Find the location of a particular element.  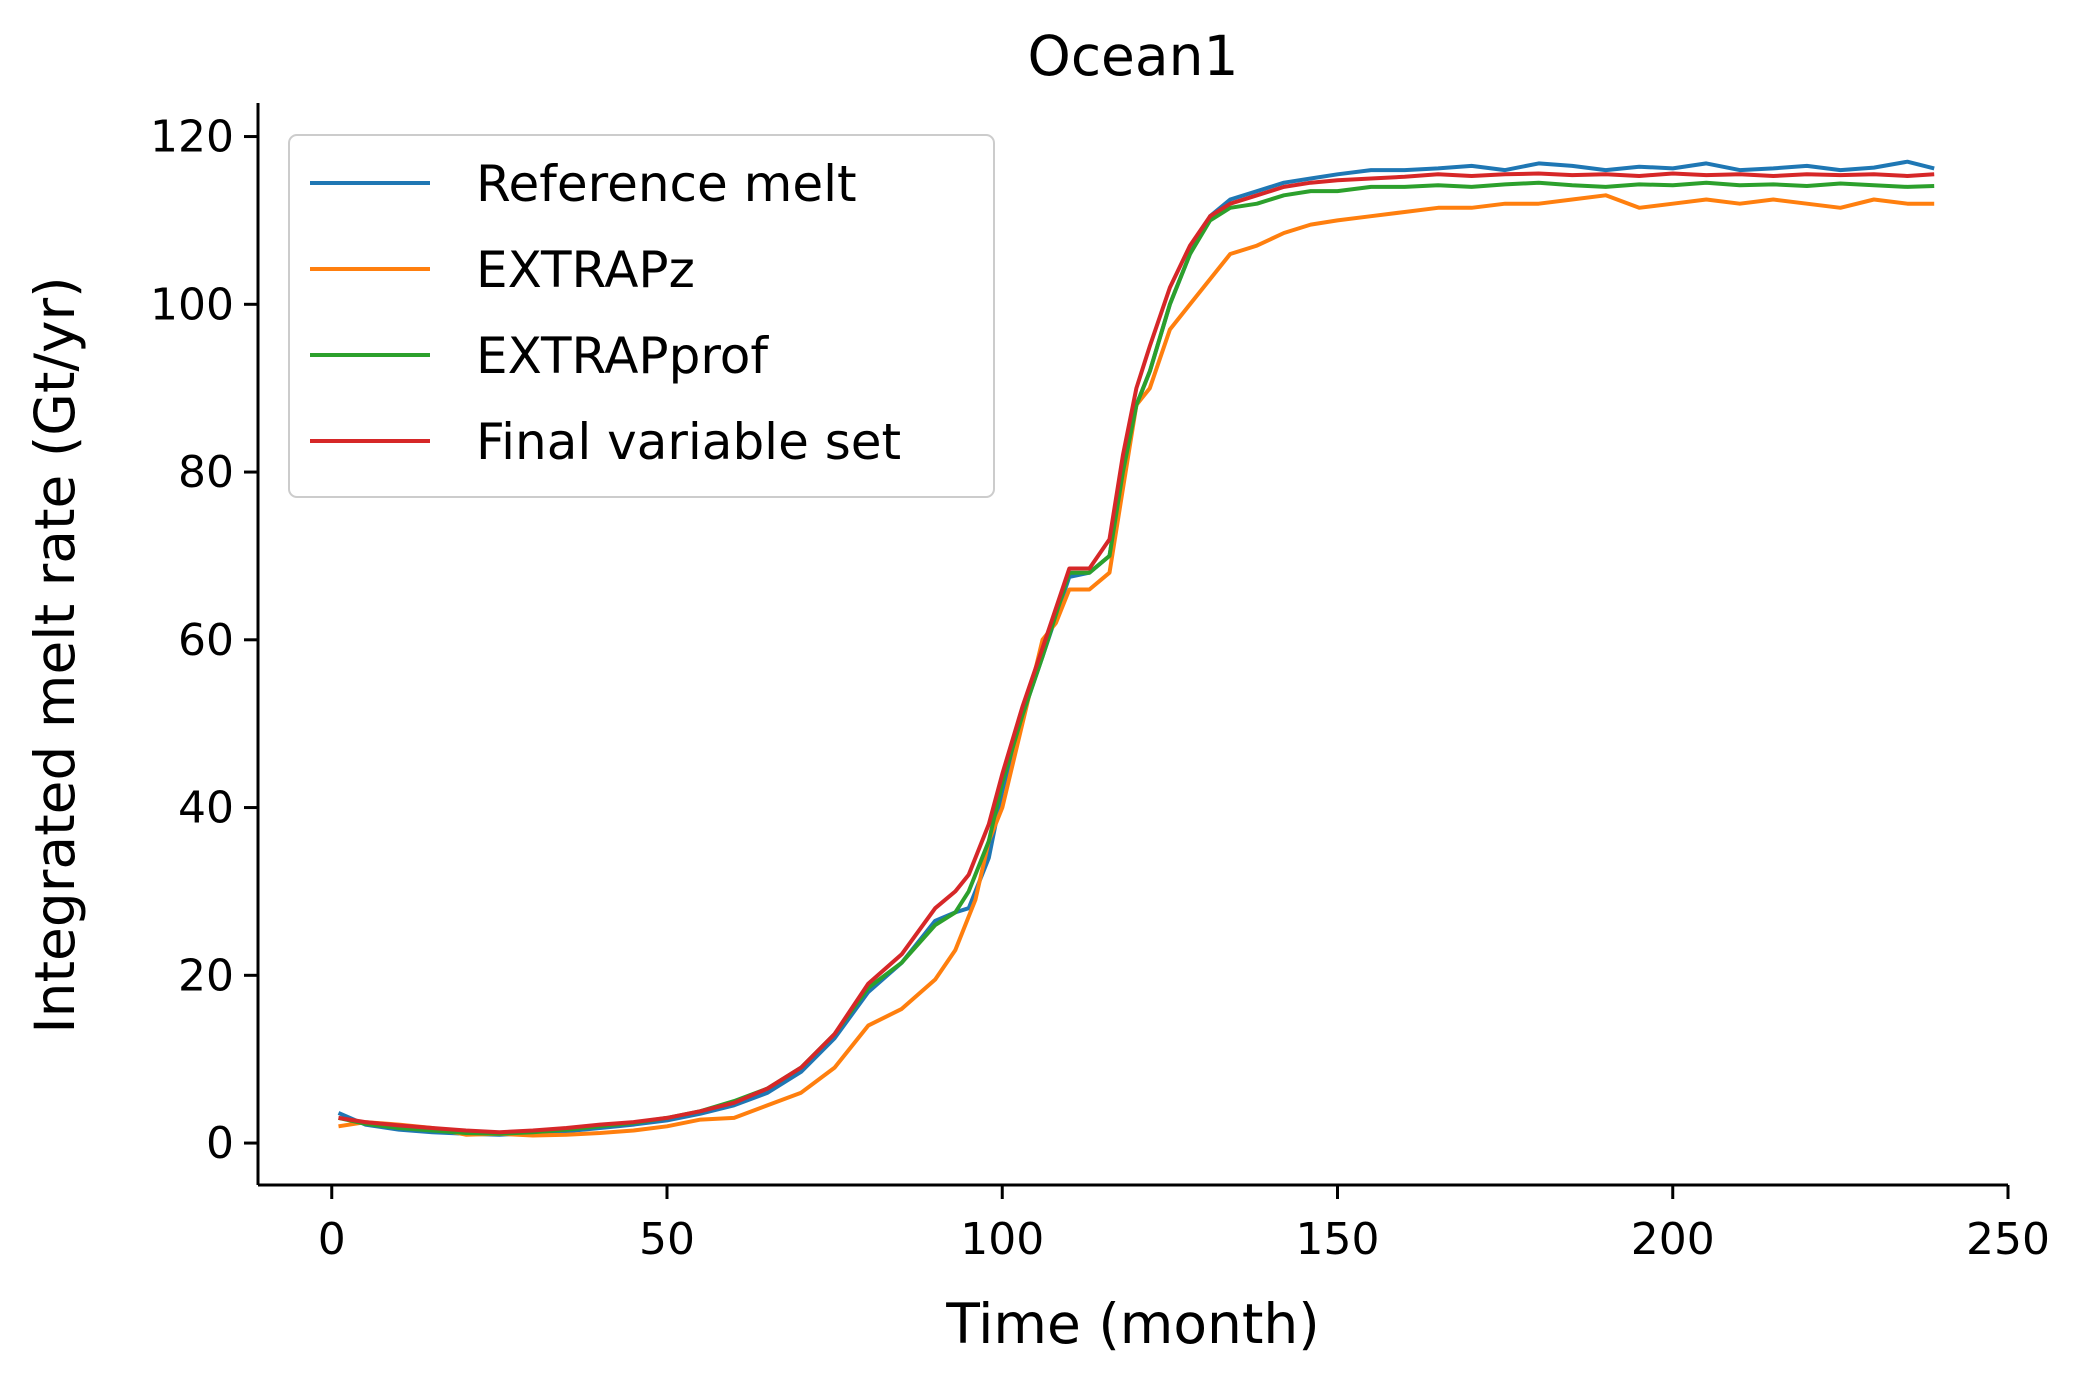

x-tick-label: 50 is located at coordinates (667, 1239).